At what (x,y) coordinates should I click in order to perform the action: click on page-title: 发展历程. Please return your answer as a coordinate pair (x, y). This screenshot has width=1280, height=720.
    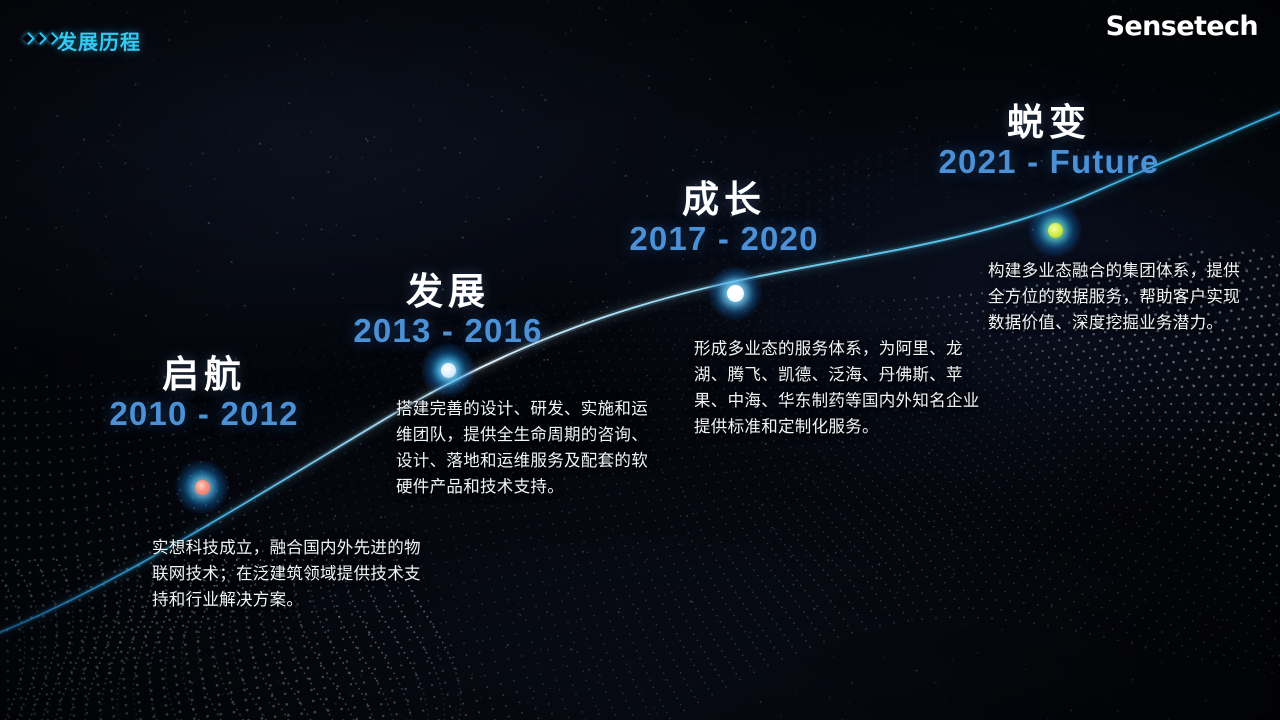
    Looking at the image, I should click on (99, 43).